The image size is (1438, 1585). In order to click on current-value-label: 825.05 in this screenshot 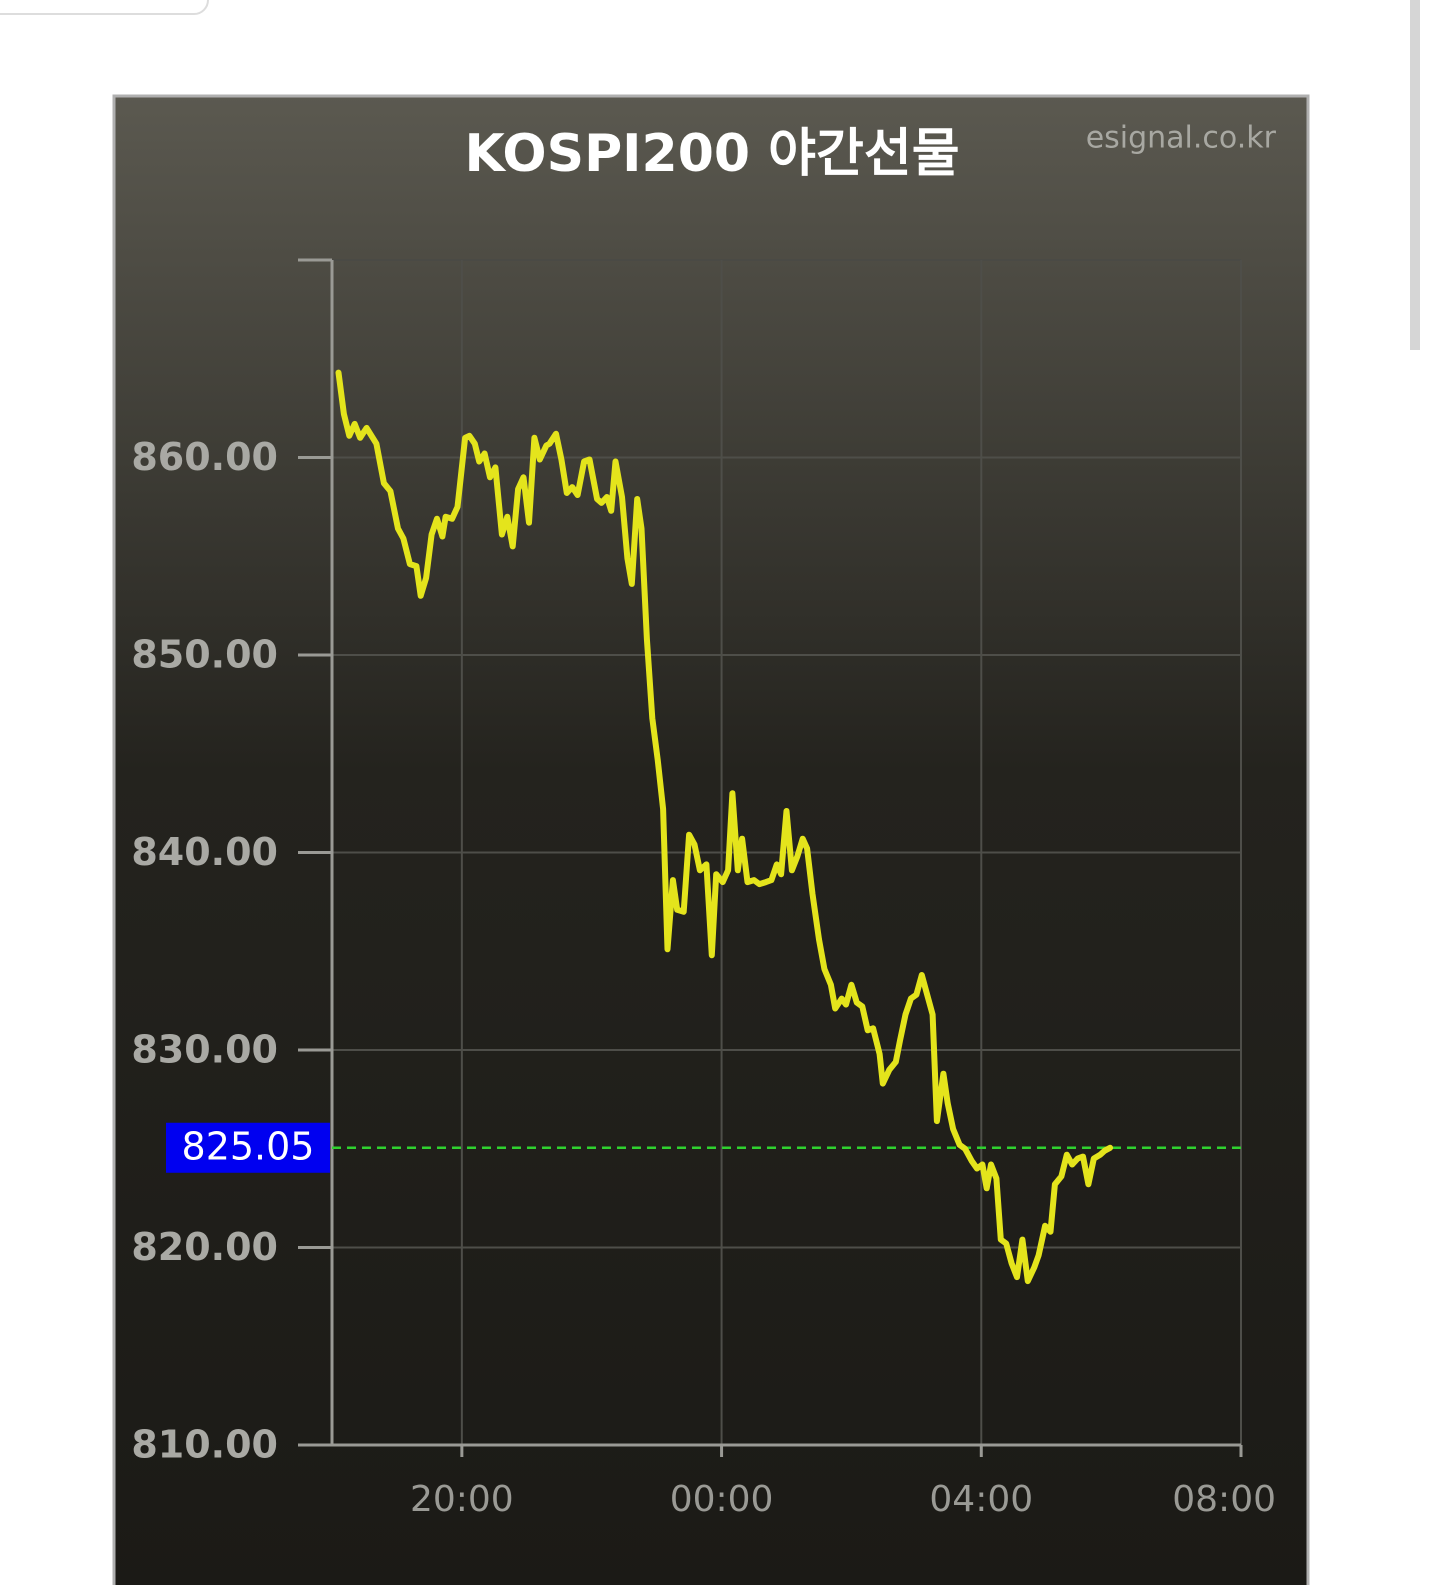, I will do `click(248, 1146)`.